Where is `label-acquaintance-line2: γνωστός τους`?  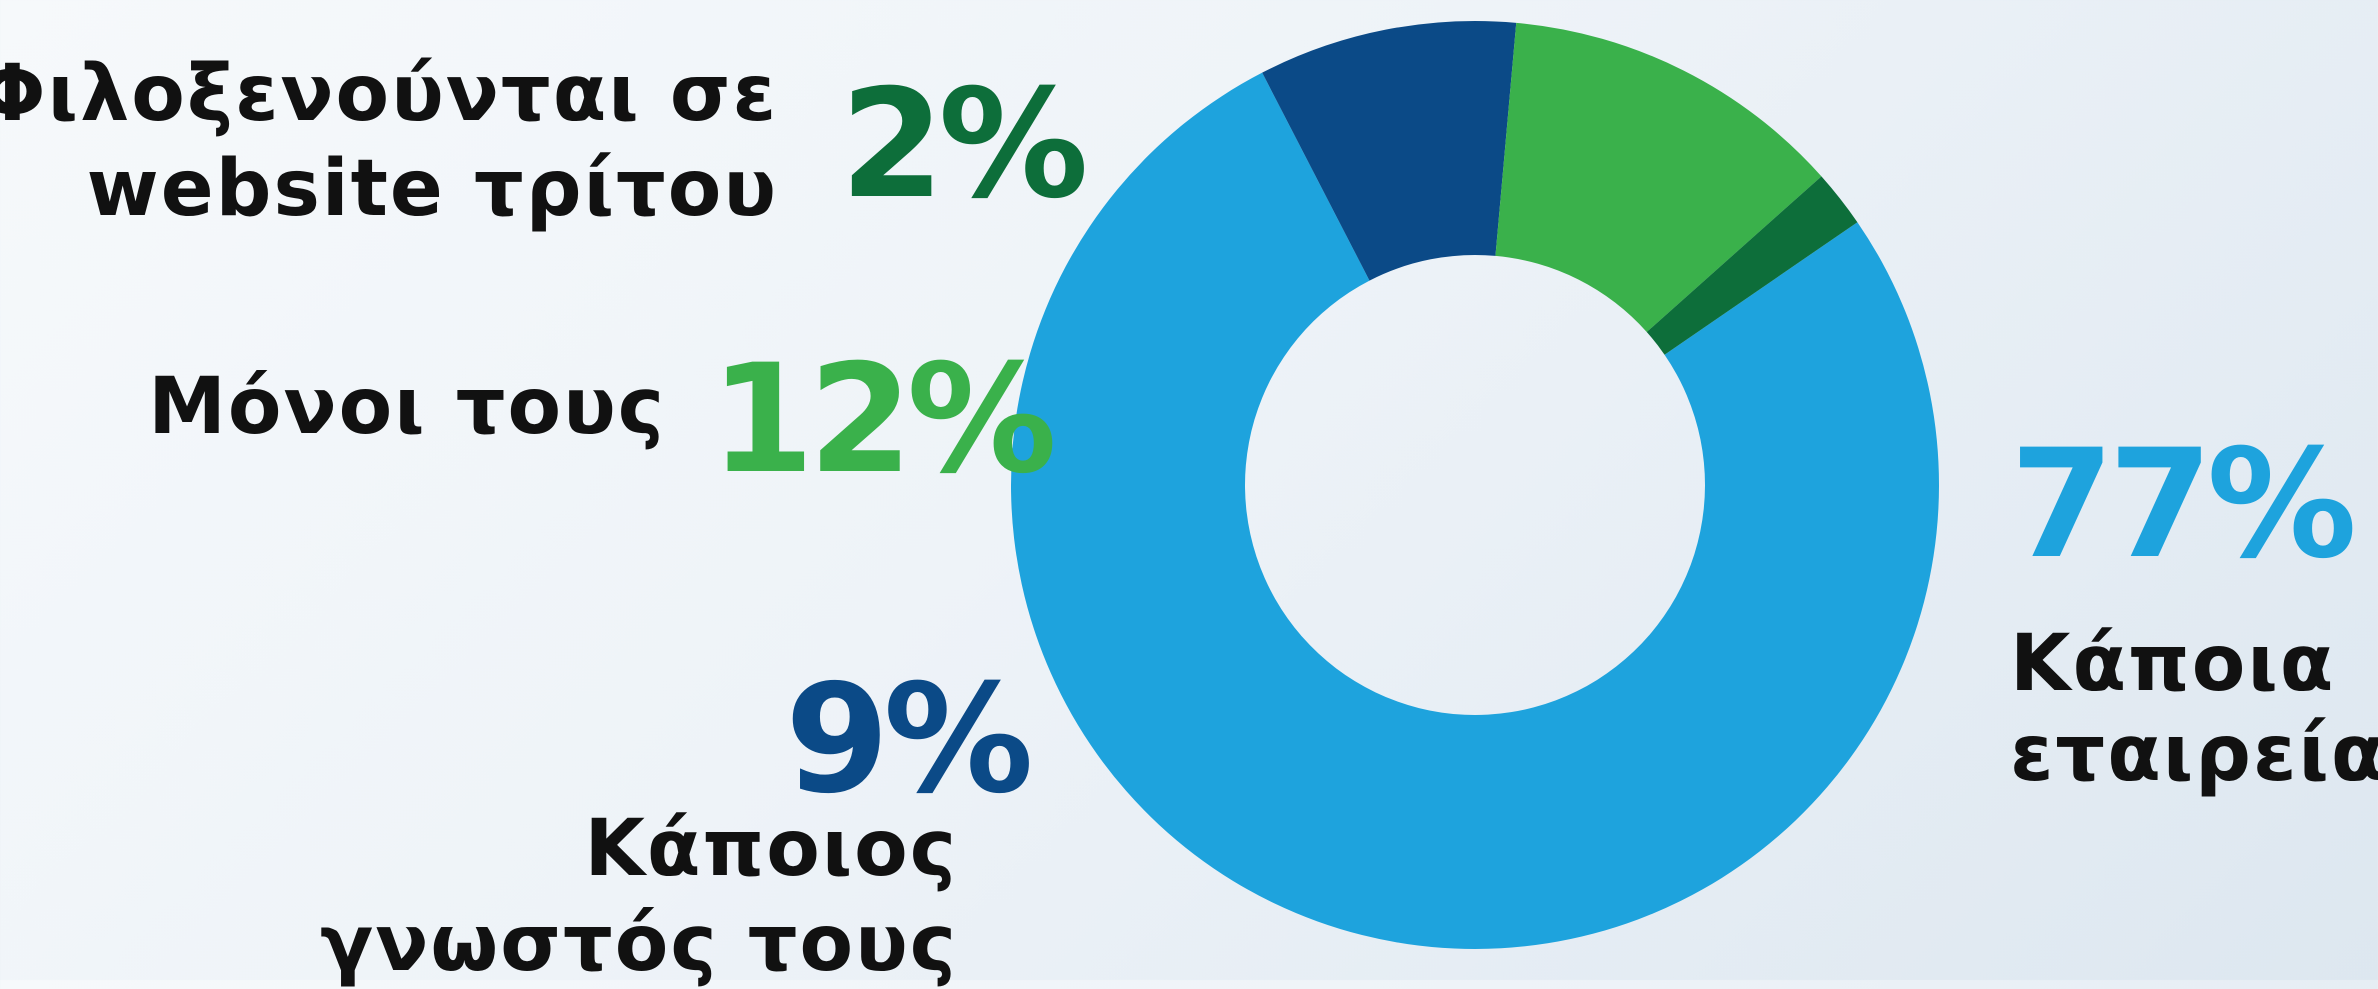
label-acquaintance-line2: γνωστός τους is located at coordinates (639, 944).